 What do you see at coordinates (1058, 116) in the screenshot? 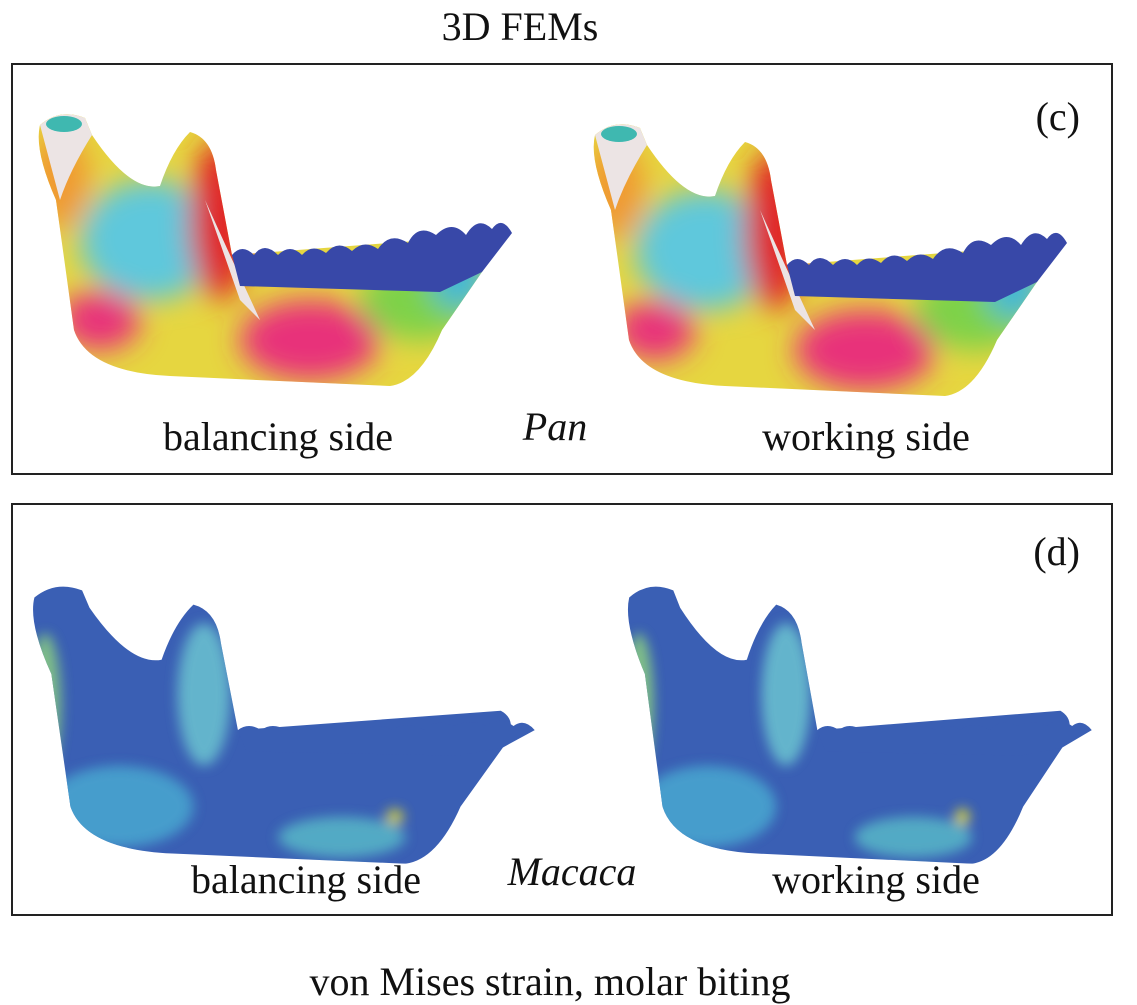
I see `panel-label: (c)` at bounding box center [1058, 116].